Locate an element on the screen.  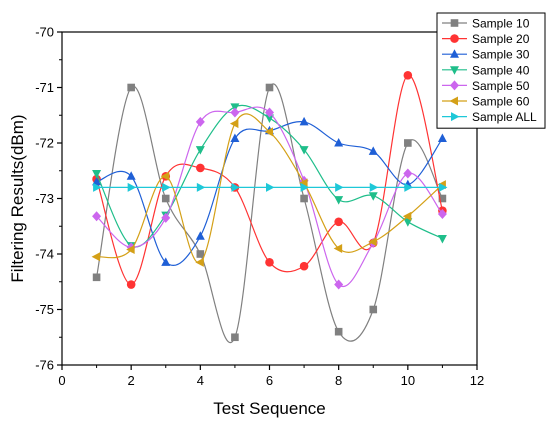
x-tick-label: 2 is located at coordinates (131, 380).